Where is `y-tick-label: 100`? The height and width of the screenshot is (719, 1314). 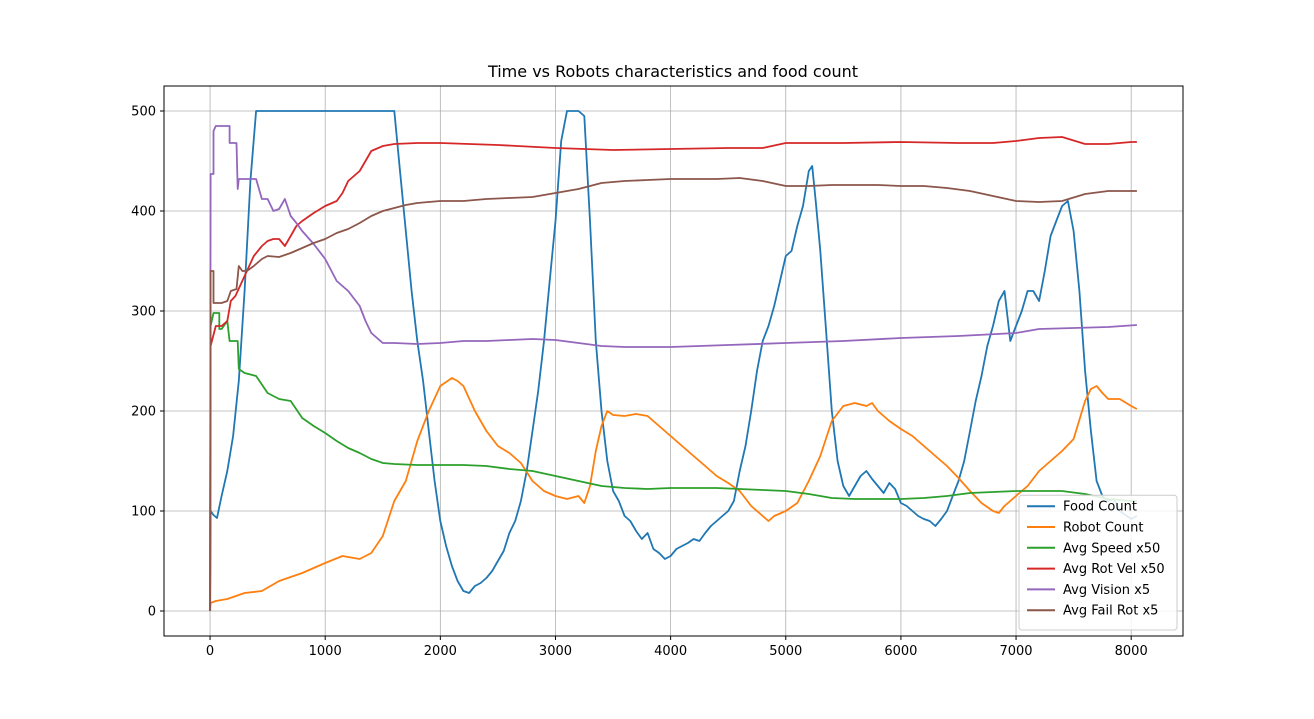 y-tick-label: 100 is located at coordinates (143, 512).